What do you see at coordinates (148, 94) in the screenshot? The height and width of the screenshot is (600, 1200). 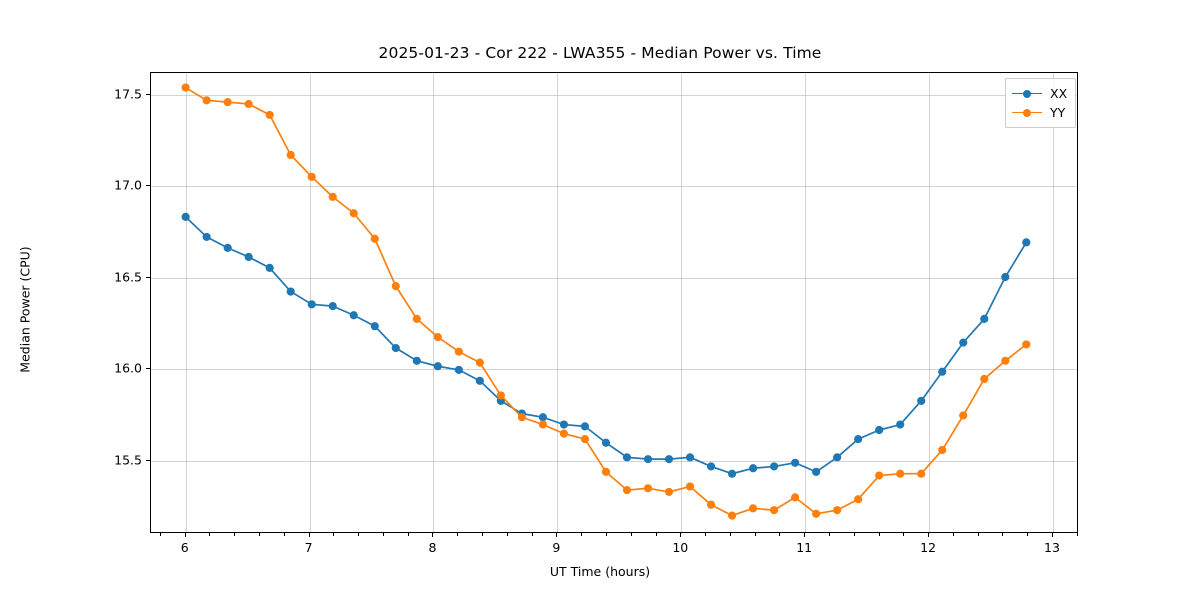 I see `y-tick-mark` at bounding box center [148, 94].